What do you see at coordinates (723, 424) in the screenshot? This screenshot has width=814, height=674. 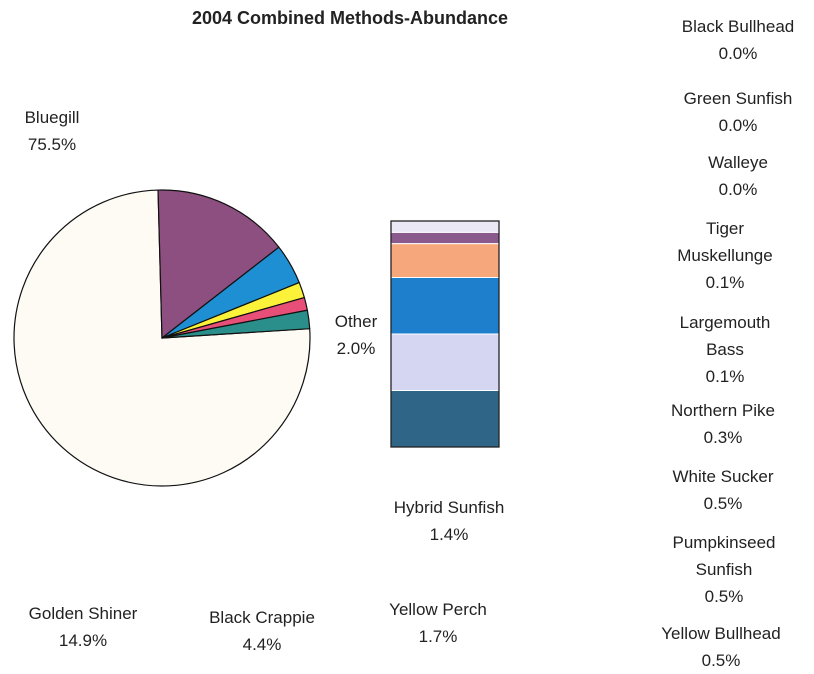 I see `label-northern-pike: Northern Pike 0.3%` at bounding box center [723, 424].